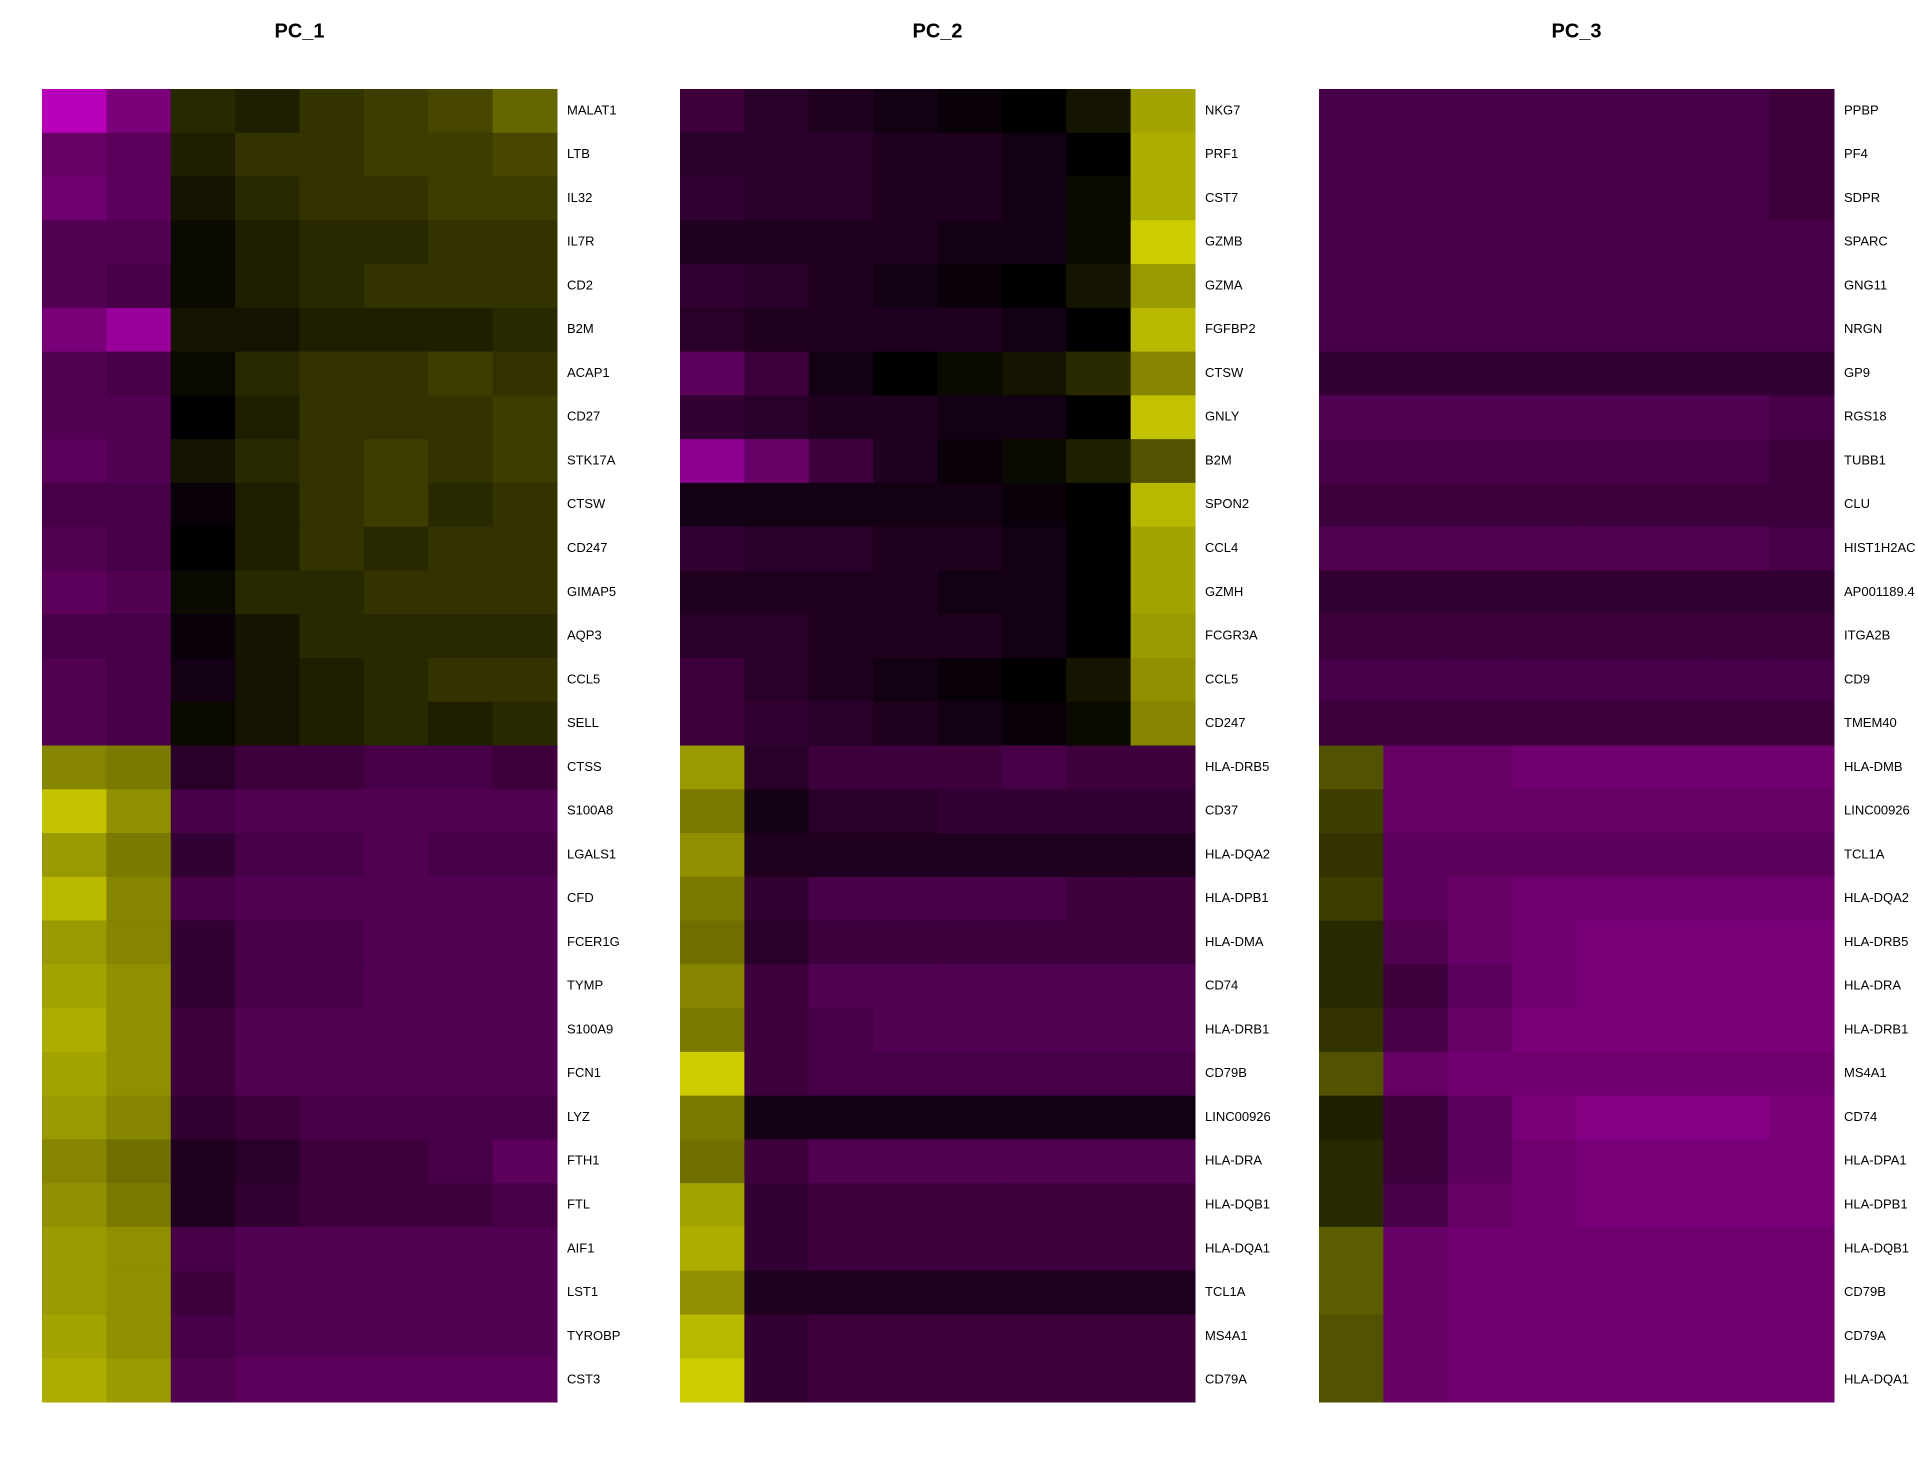  What do you see at coordinates (1876, 1203) in the screenshot?
I see `gene-label: HLA-DPB1` at bounding box center [1876, 1203].